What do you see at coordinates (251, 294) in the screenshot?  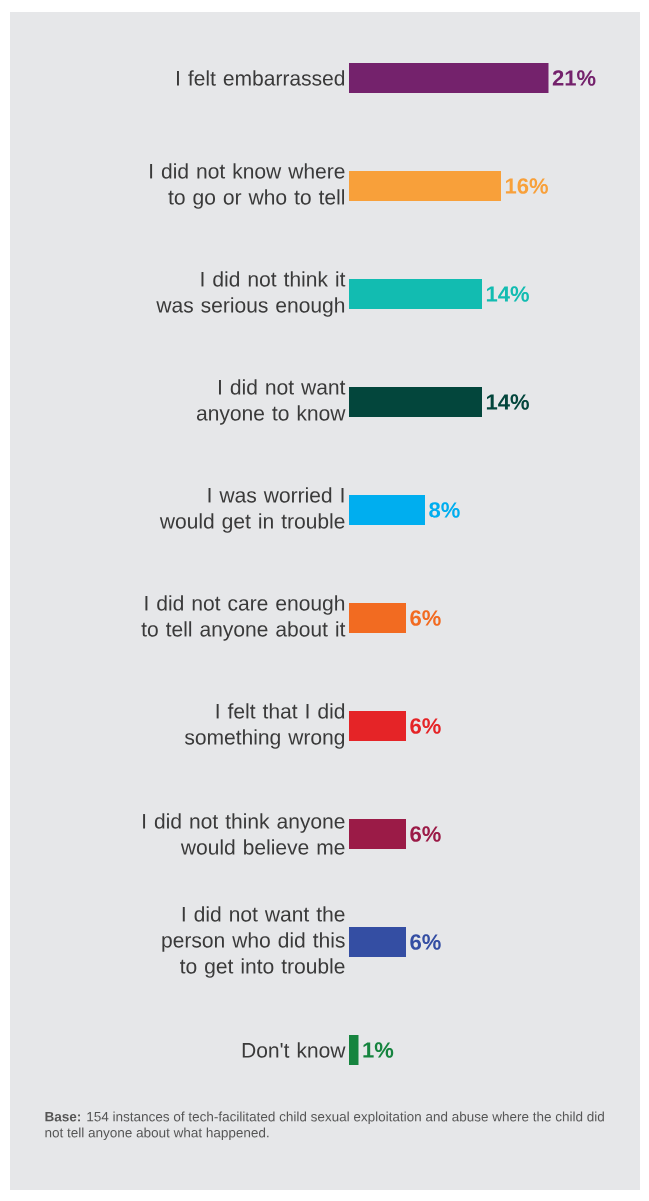 I see `y-tick-label: I did not think it was serious enough` at bounding box center [251, 294].